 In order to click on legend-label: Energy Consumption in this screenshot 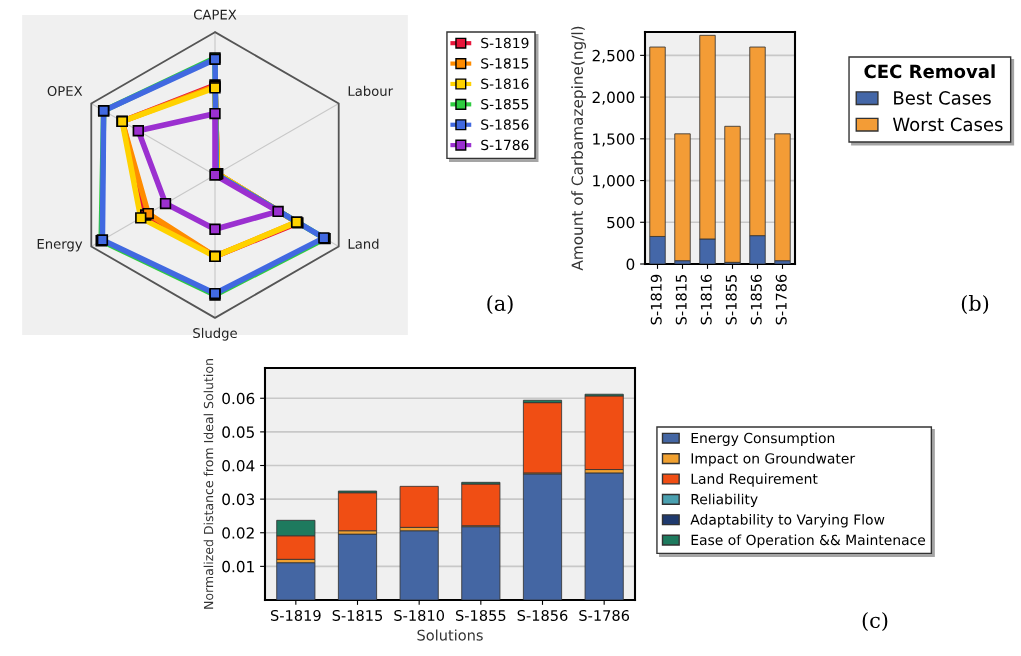, I will do `click(763, 439)`.